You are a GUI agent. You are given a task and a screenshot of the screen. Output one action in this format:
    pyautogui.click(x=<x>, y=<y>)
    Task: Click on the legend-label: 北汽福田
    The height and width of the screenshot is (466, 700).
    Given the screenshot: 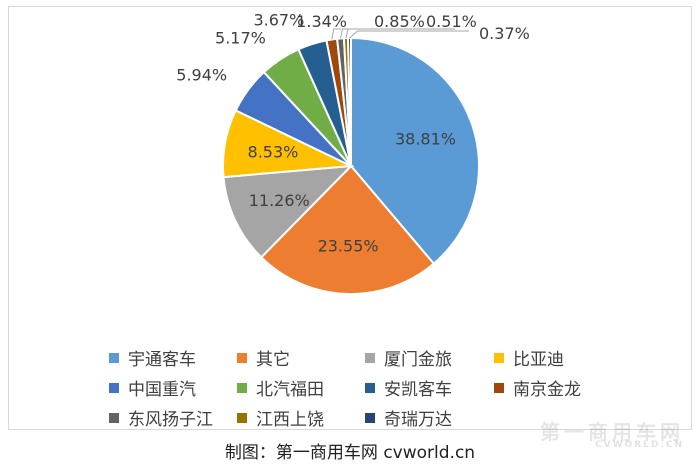 What is the action you would take?
    pyautogui.click(x=290, y=390)
    